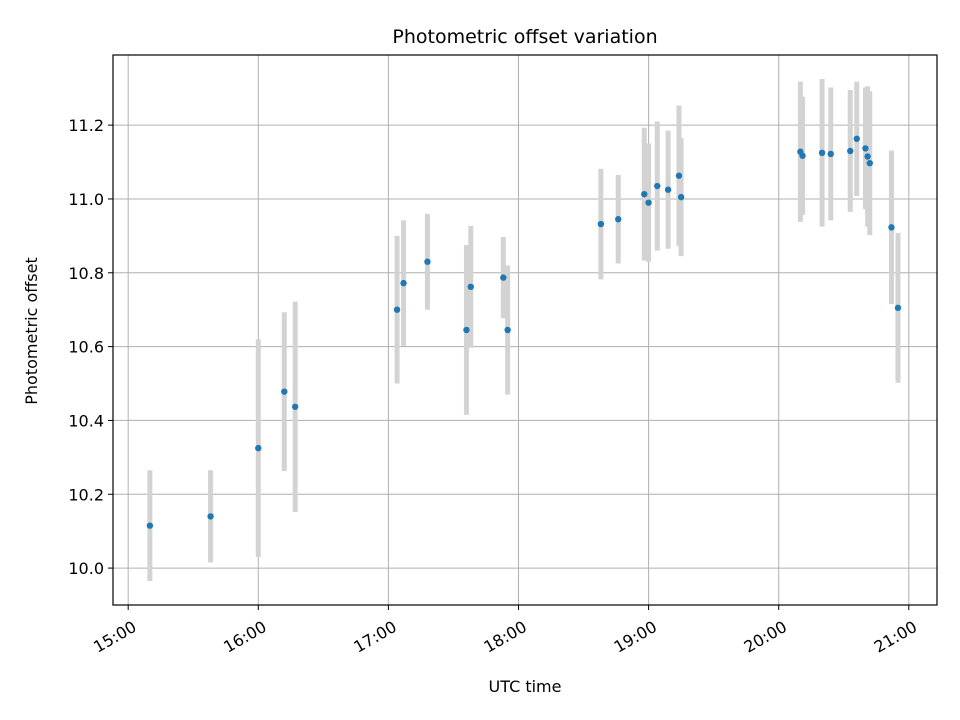 Image resolution: width=960 pixels, height=720 pixels. Describe the element at coordinates (31, 331) in the screenshot. I see `y-axis-label: Photometric offset` at that location.